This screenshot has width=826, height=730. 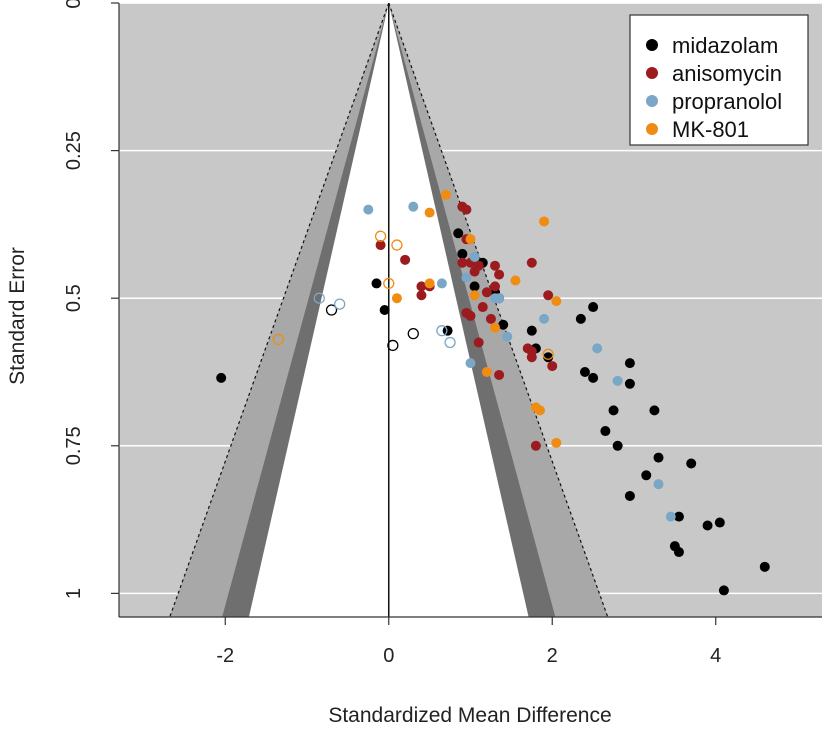 What do you see at coordinates (469, 715) in the screenshot?
I see `x-axis-title: Standardized Mean Difference` at bounding box center [469, 715].